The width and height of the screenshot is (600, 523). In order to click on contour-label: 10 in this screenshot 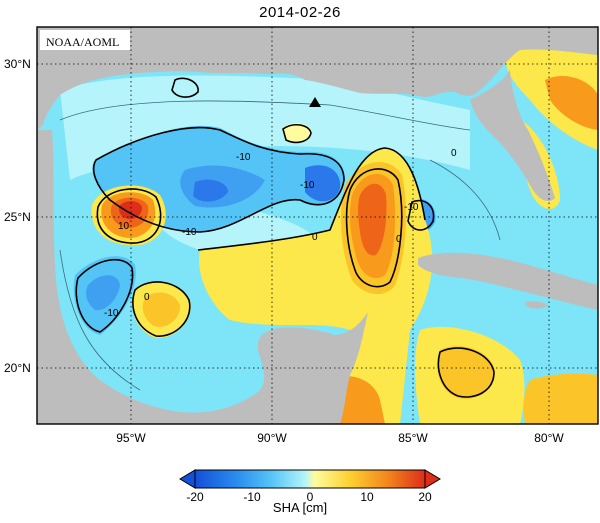, I will do `click(124, 226)`.